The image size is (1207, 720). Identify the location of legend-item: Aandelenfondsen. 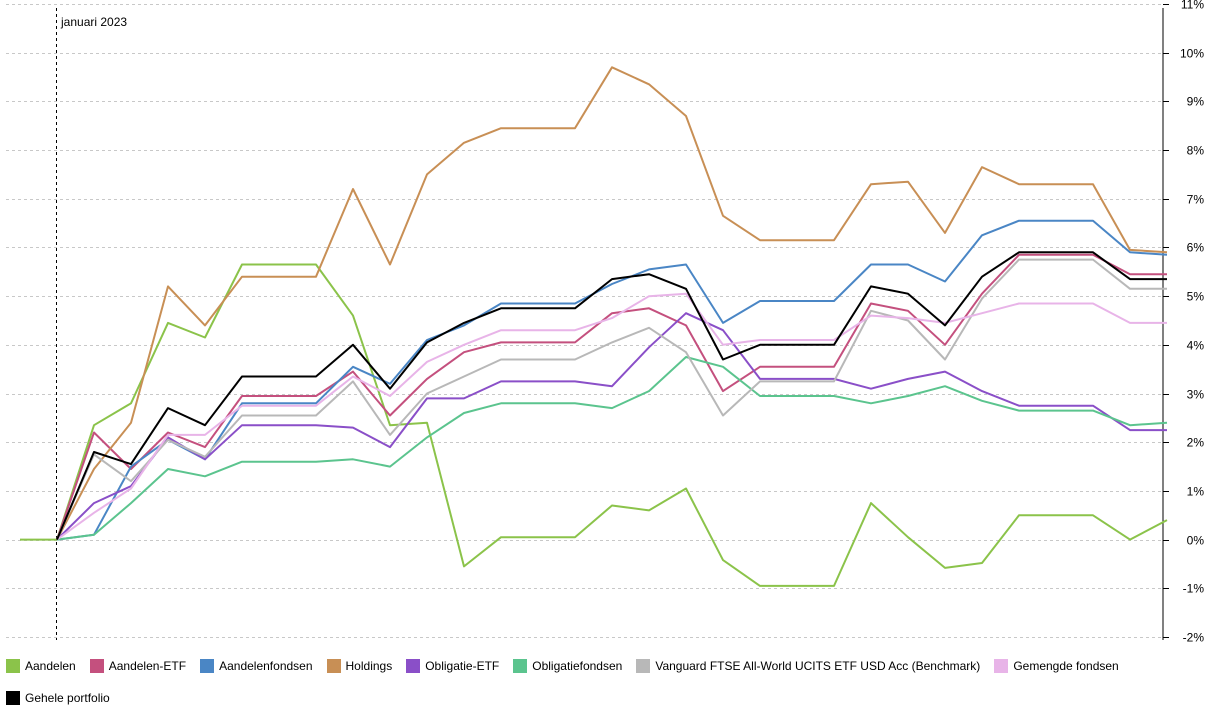
(256, 666).